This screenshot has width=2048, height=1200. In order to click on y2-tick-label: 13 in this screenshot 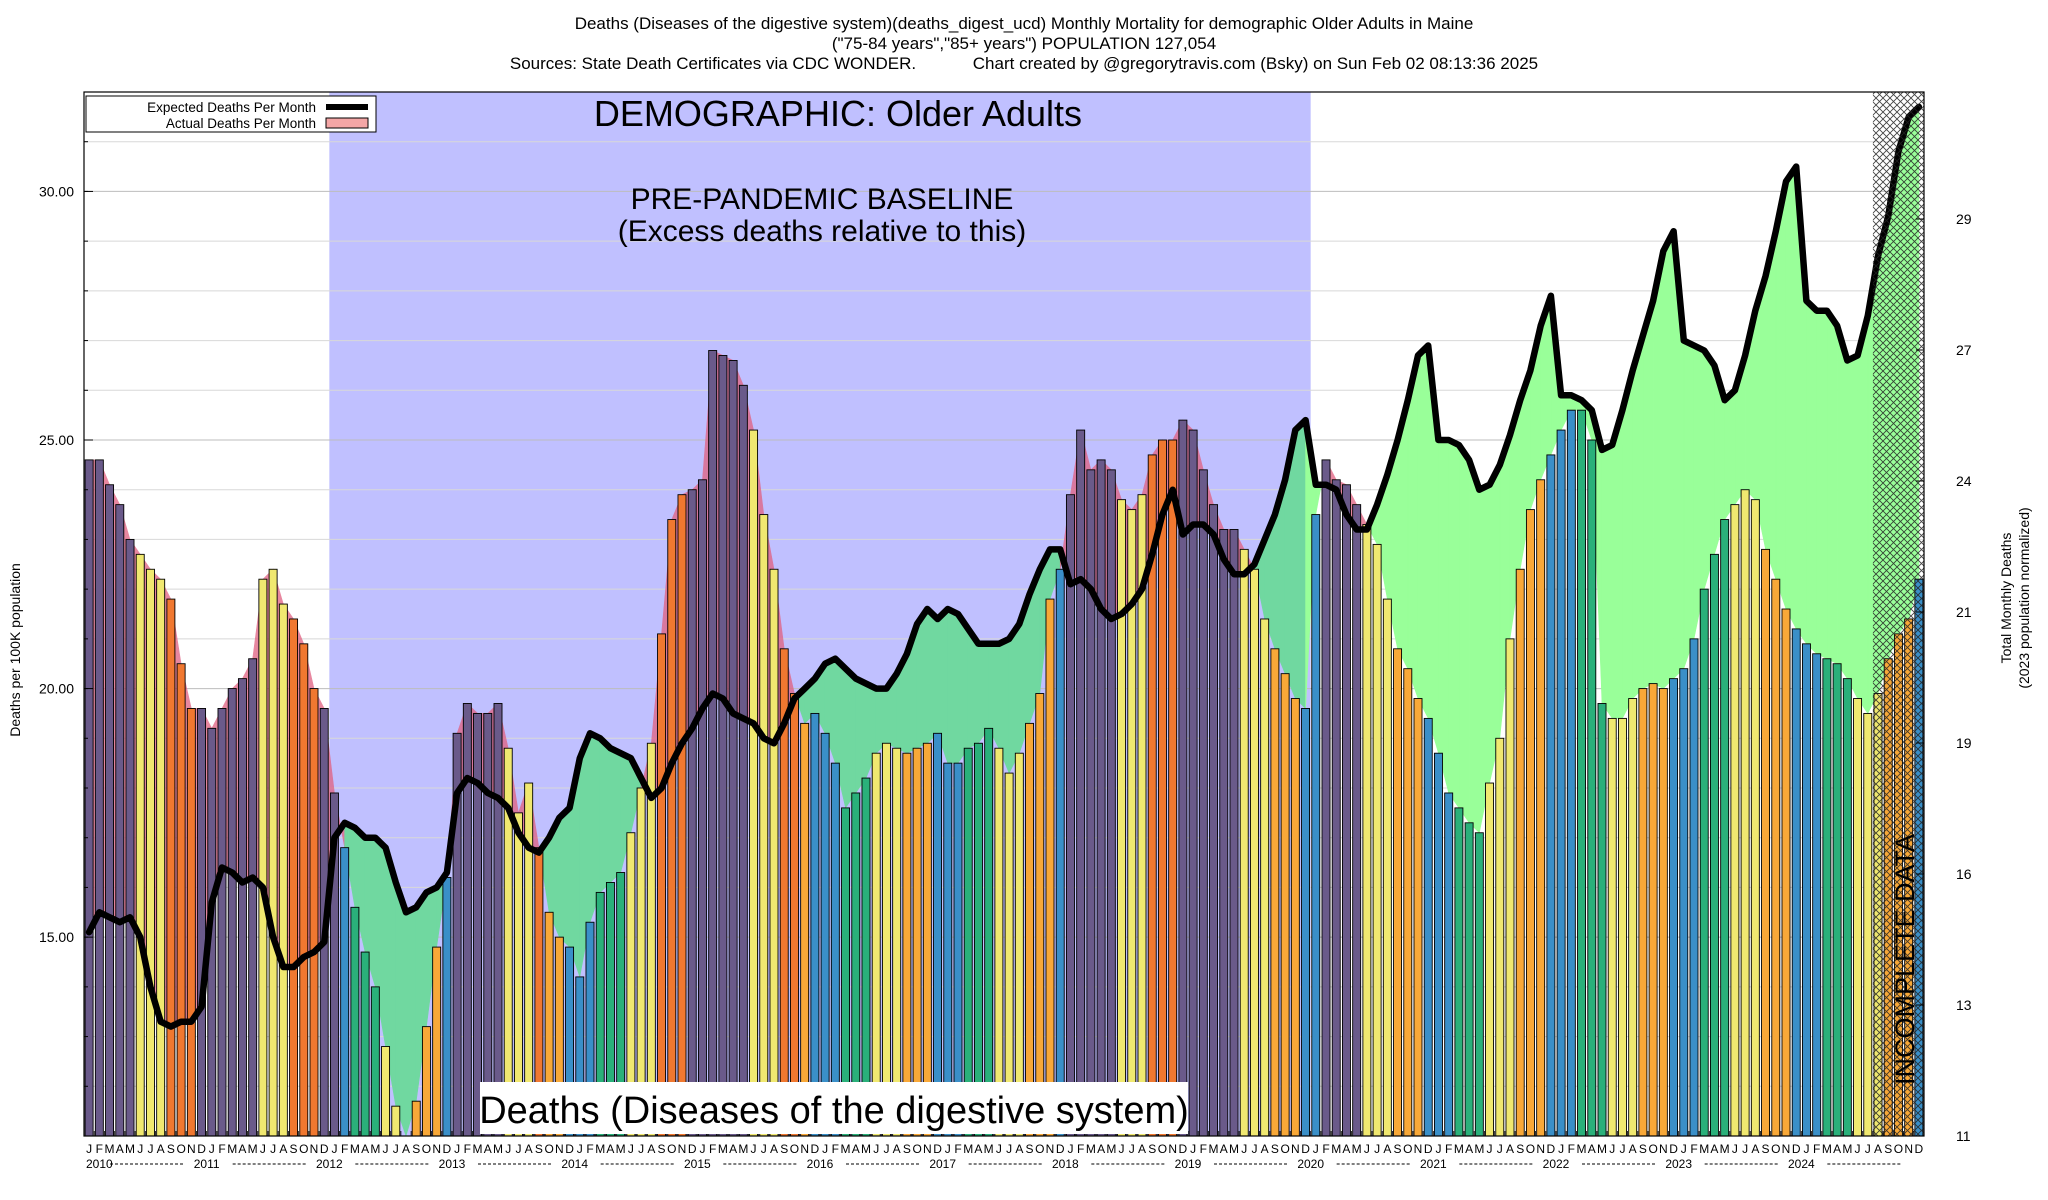, I will do `click(1964, 1005)`.